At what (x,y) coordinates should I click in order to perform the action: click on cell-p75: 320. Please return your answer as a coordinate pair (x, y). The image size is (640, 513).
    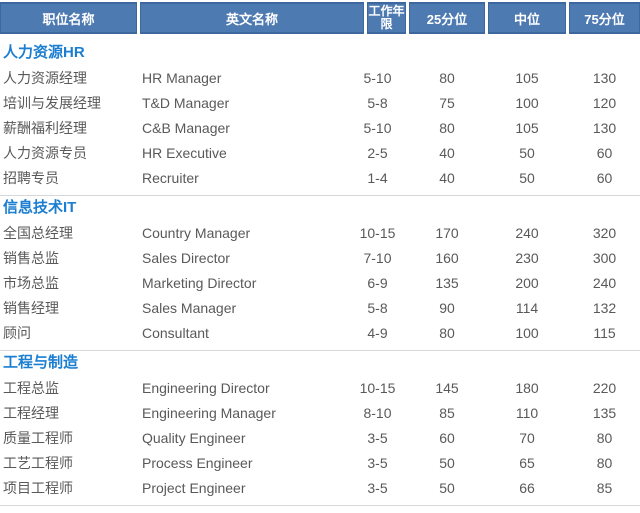
    Looking at the image, I should click on (604, 232).